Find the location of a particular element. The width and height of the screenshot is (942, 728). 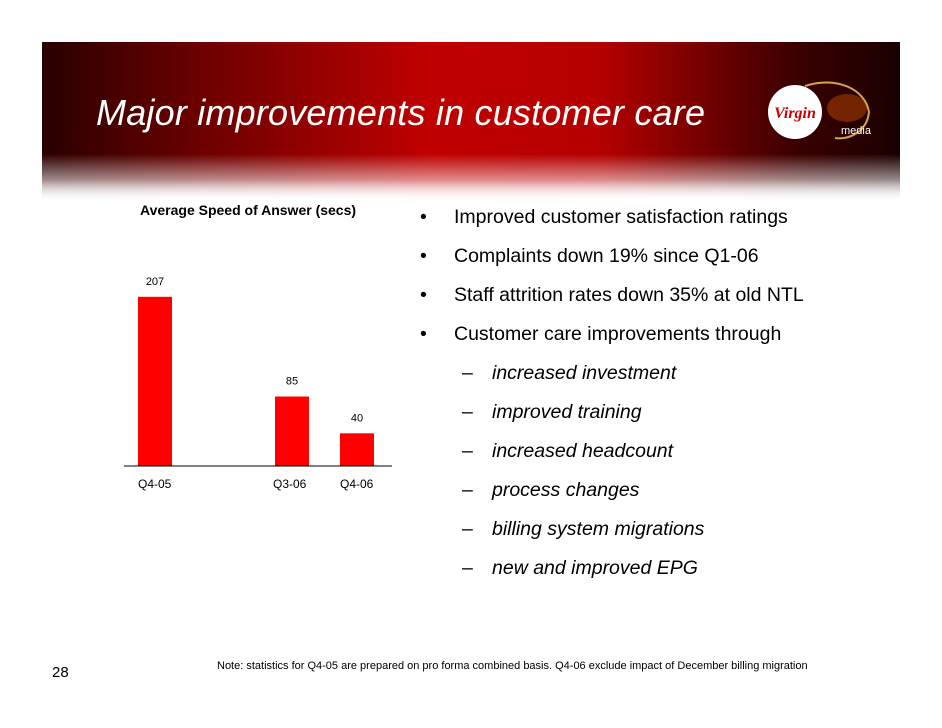

x-tick-label-q4-06: Q4-06 is located at coordinates (357, 484).